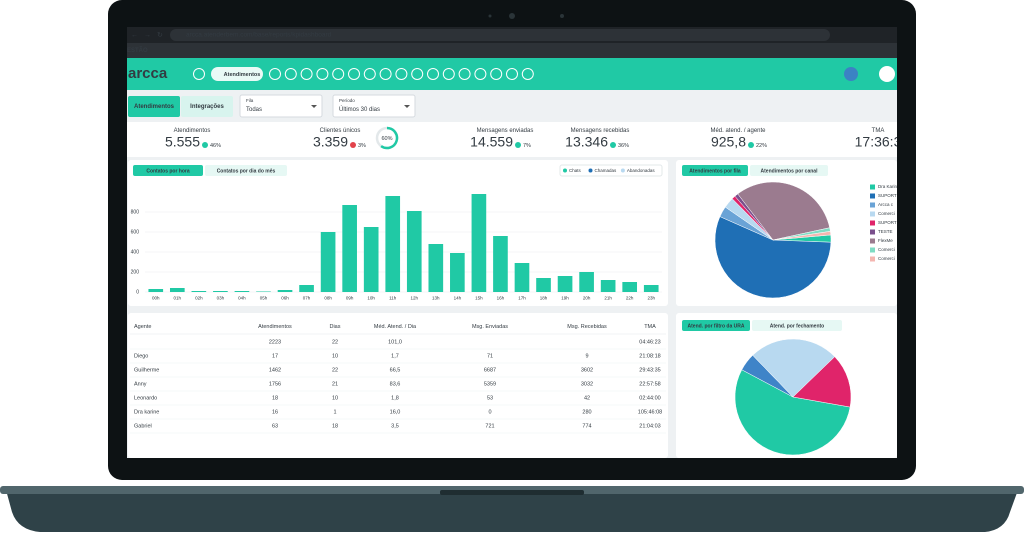 The image size is (1024, 543). I want to click on x-tick-label: 04h, so click(242, 298).